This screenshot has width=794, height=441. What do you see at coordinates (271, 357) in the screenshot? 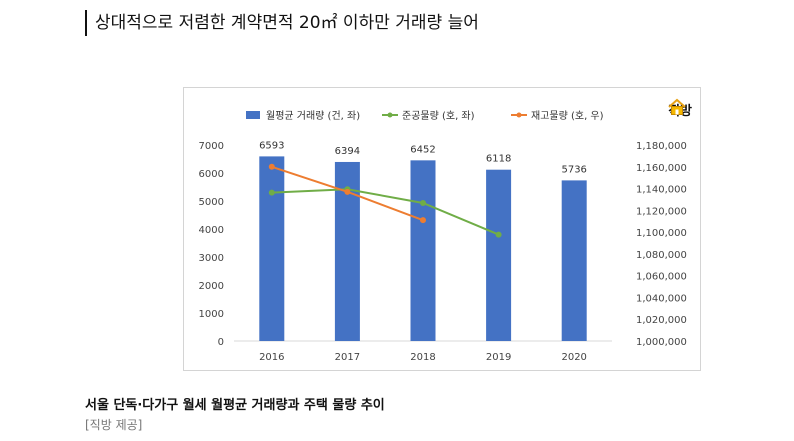
I see `x-tick-label: 2016` at bounding box center [271, 357].